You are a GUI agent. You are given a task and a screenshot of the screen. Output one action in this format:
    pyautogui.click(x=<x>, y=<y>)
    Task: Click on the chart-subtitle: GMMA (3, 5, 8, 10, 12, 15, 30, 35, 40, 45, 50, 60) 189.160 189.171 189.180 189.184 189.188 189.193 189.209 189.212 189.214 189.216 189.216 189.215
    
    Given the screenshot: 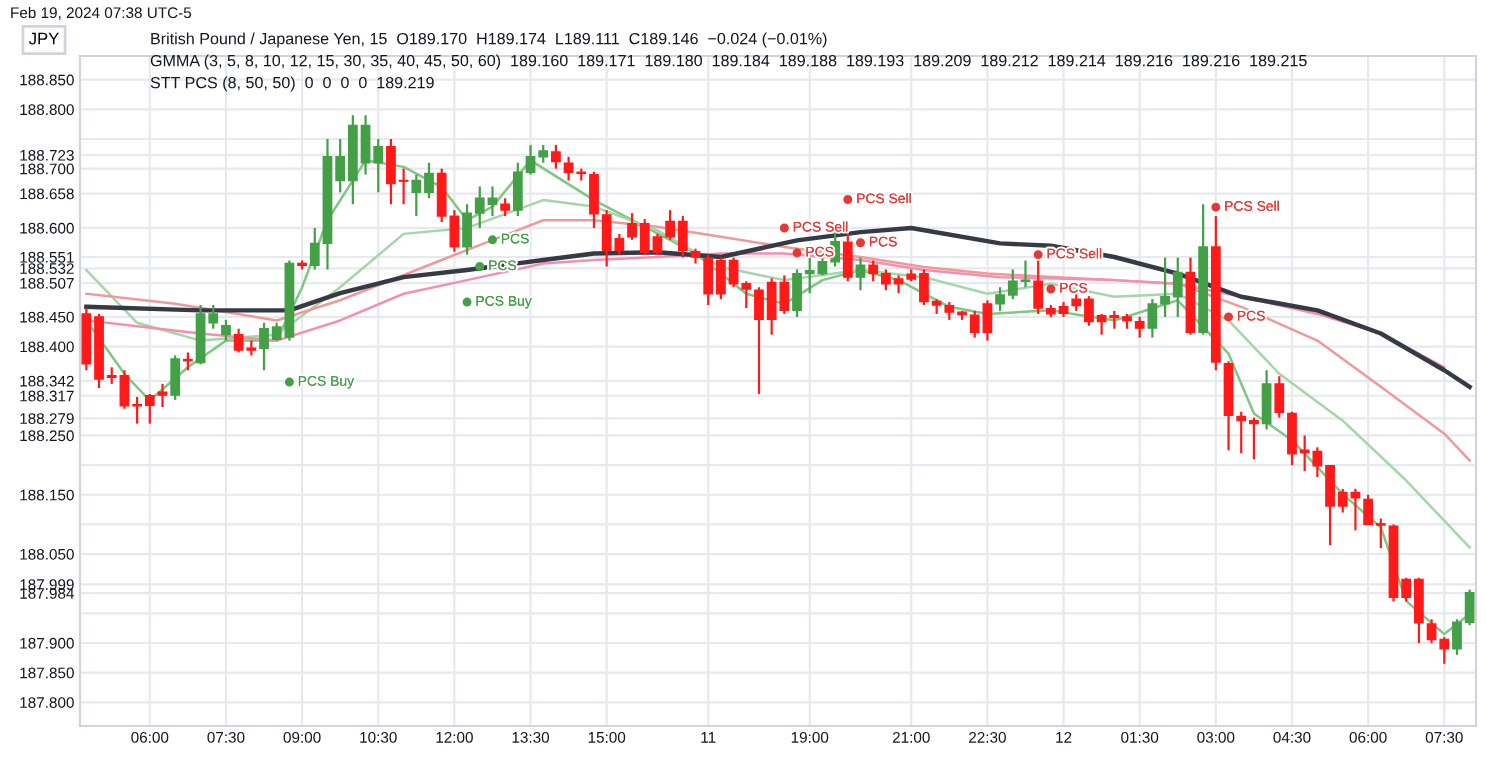 What is the action you would take?
    pyautogui.click(x=728, y=62)
    